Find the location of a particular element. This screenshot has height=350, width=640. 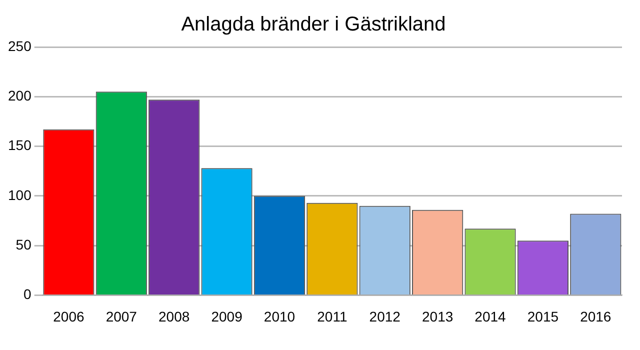

y-tick-label: 200 is located at coordinates (20, 96).